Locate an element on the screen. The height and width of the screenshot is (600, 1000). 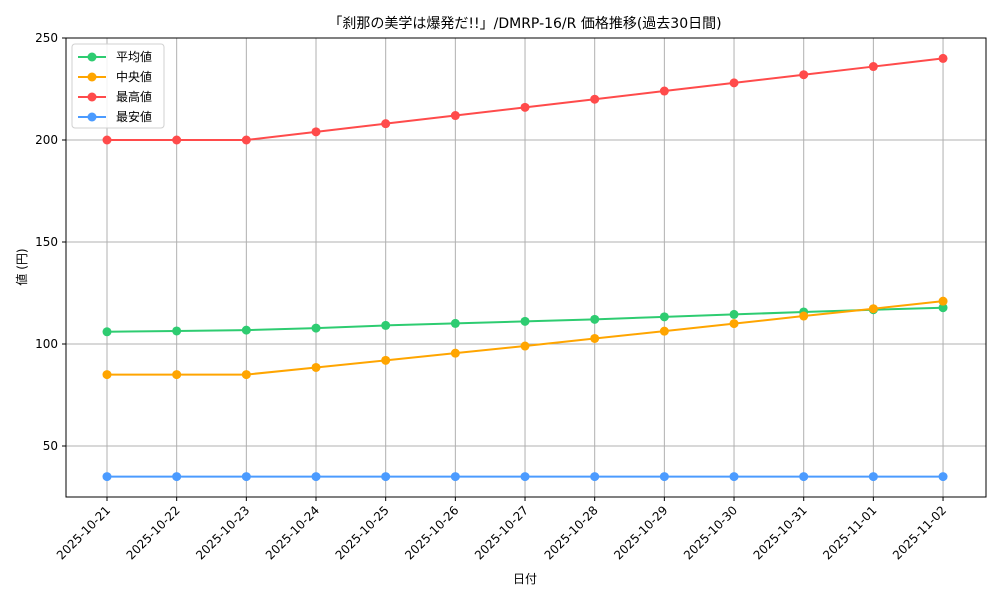
legend-item: 最高値 is located at coordinates (115, 96).